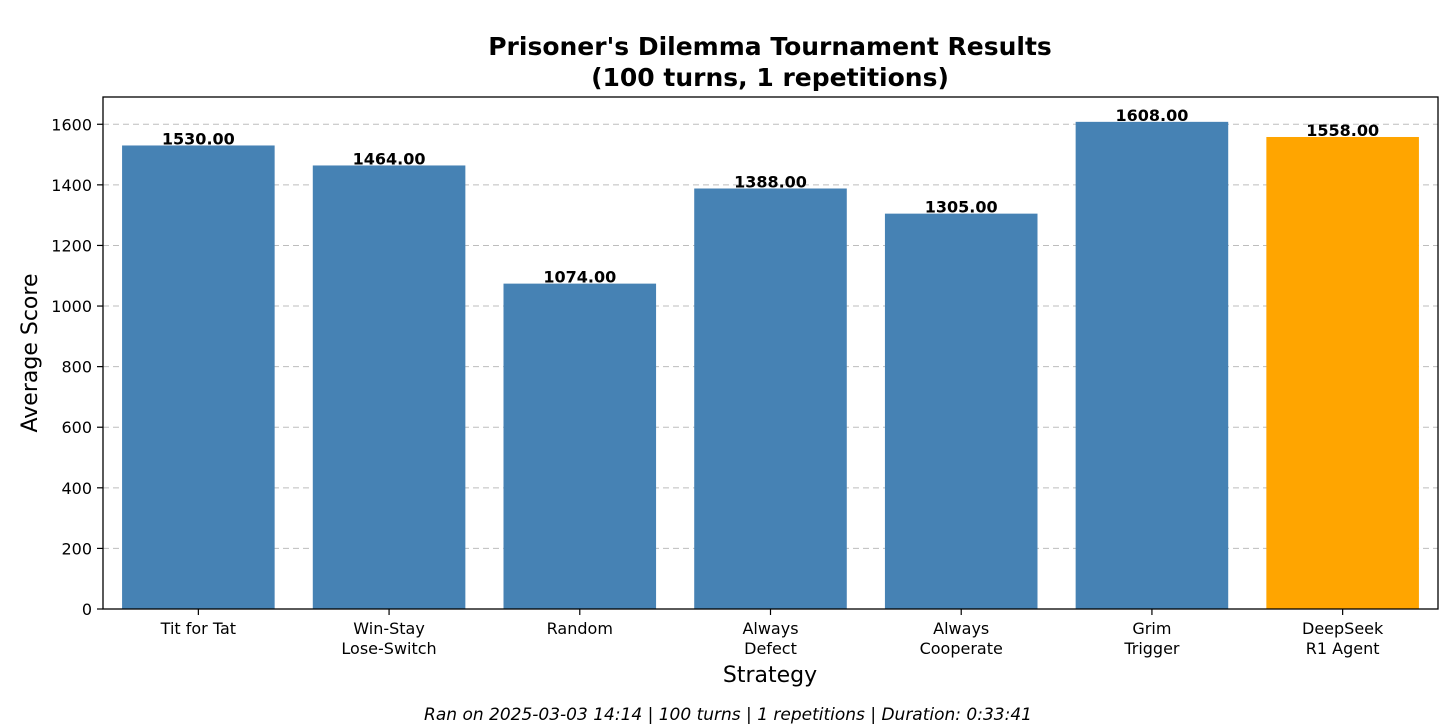 Image resolution: width=1456 pixels, height=727 pixels. Describe the element at coordinates (71, 185) in the screenshot. I see `y-tick-label: 1400` at that location.